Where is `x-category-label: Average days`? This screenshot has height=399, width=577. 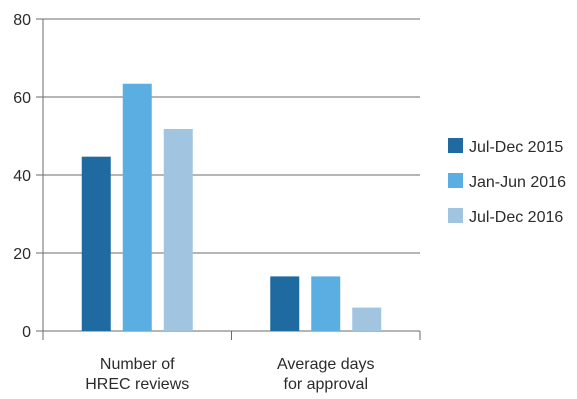 x-category-label: Average days is located at coordinates (326, 364).